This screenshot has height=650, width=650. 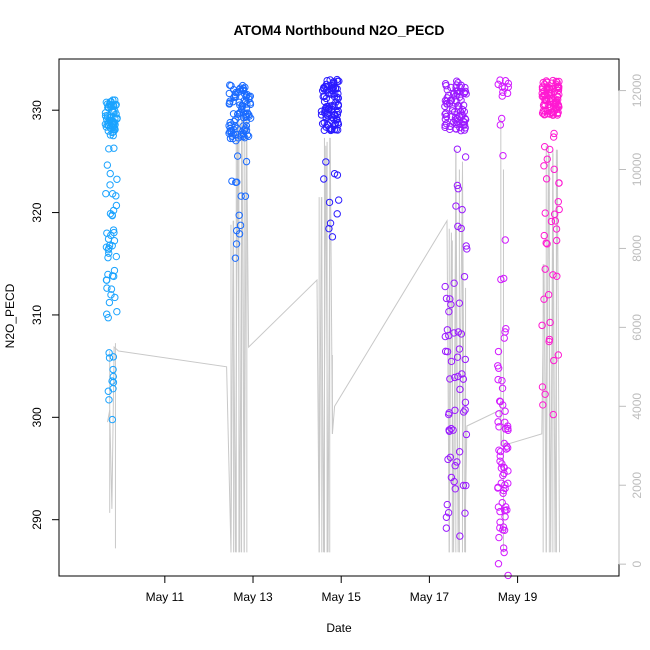 I want to click on y2-axis-right: 0 2000 4000 6000 8000 10000 12000, so click(x=631, y=321).